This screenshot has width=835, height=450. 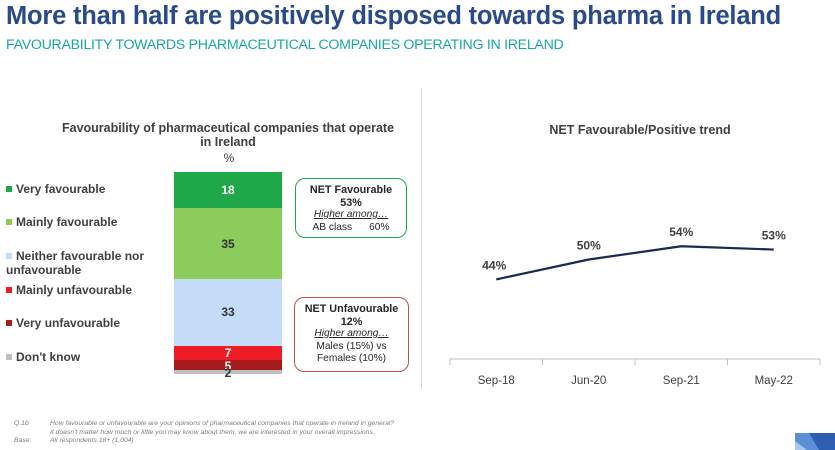 I want to click on base-label: Base:, so click(x=23, y=440).